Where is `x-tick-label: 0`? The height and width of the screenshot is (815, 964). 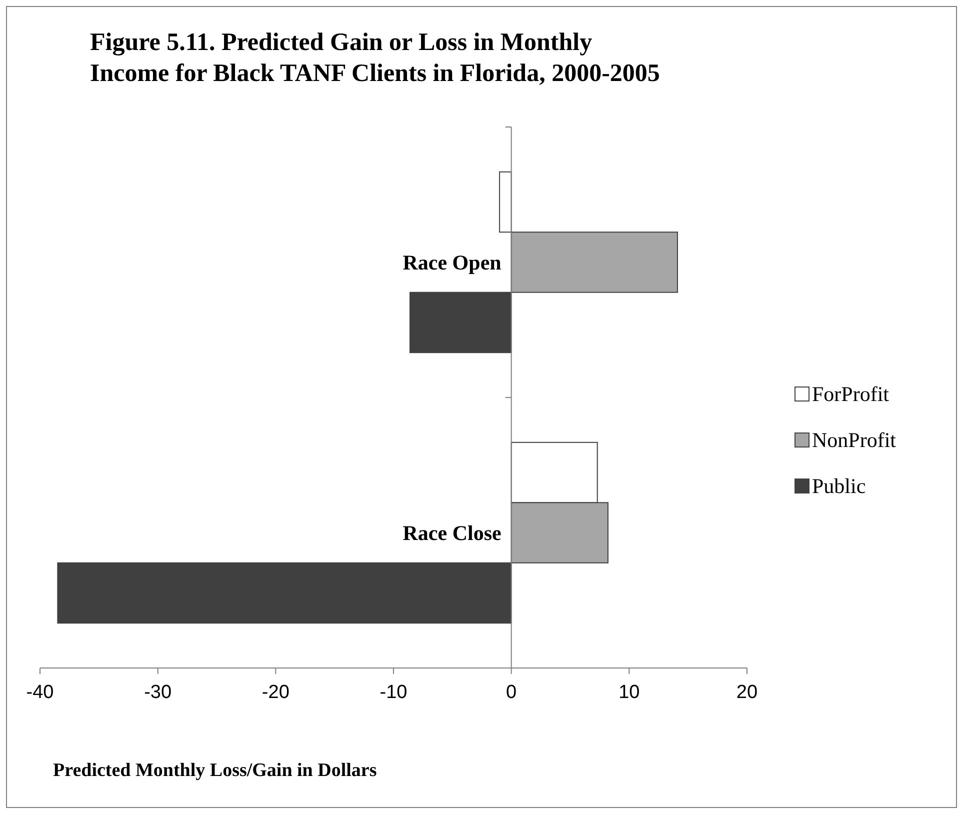
x-tick-label: 0 is located at coordinates (511, 692).